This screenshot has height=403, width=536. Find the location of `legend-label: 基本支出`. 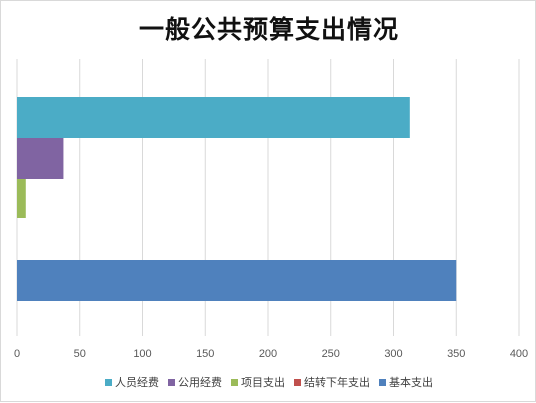

legend-label: 基本支出 is located at coordinates (411, 382).